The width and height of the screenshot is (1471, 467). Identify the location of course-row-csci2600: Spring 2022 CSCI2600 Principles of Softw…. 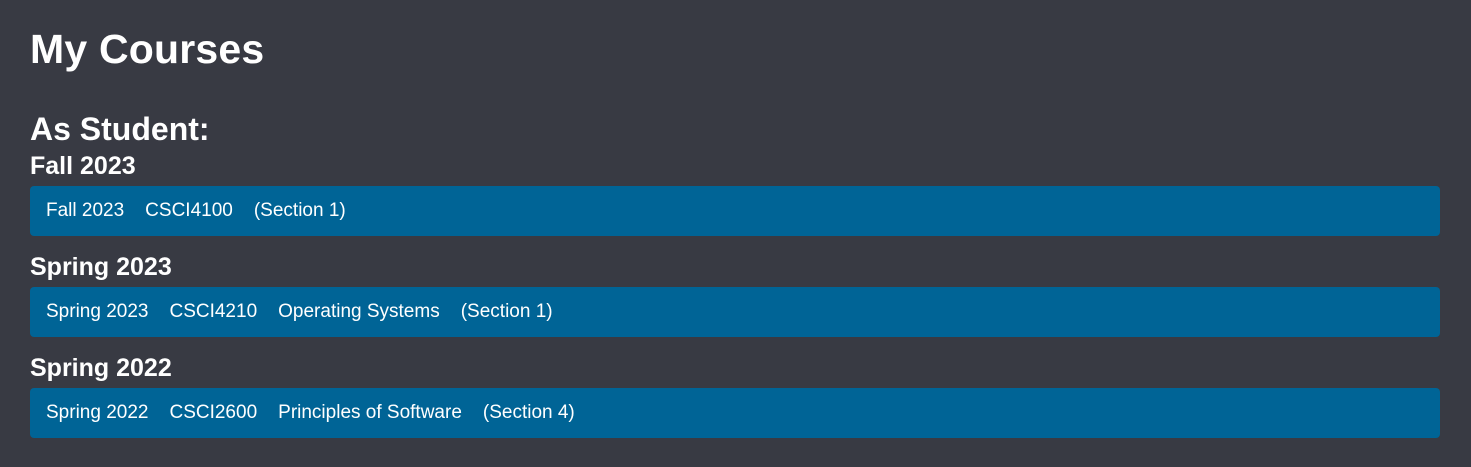
(735, 413).